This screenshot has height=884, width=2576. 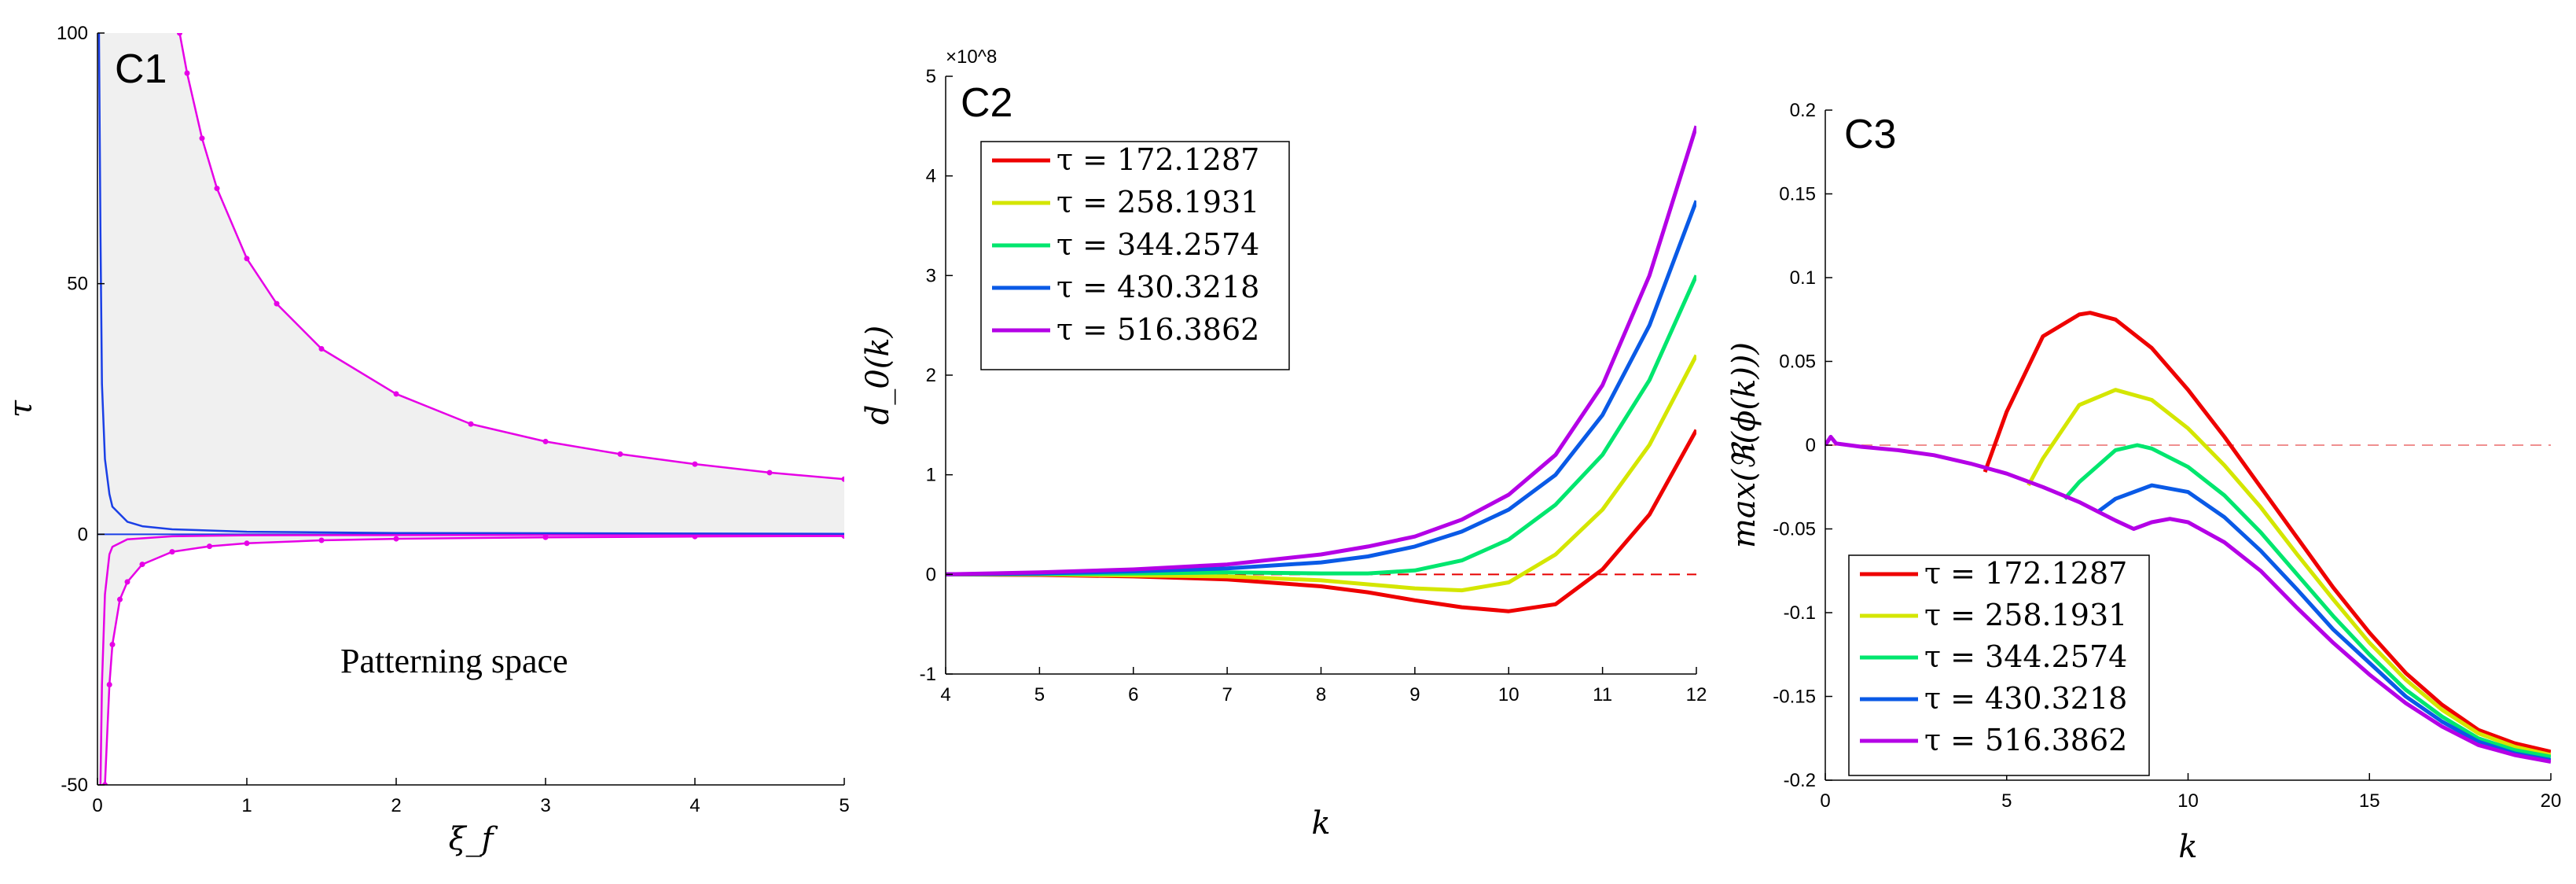 What do you see at coordinates (141, 69) in the screenshot?
I see `c1-panel-label: C1` at bounding box center [141, 69].